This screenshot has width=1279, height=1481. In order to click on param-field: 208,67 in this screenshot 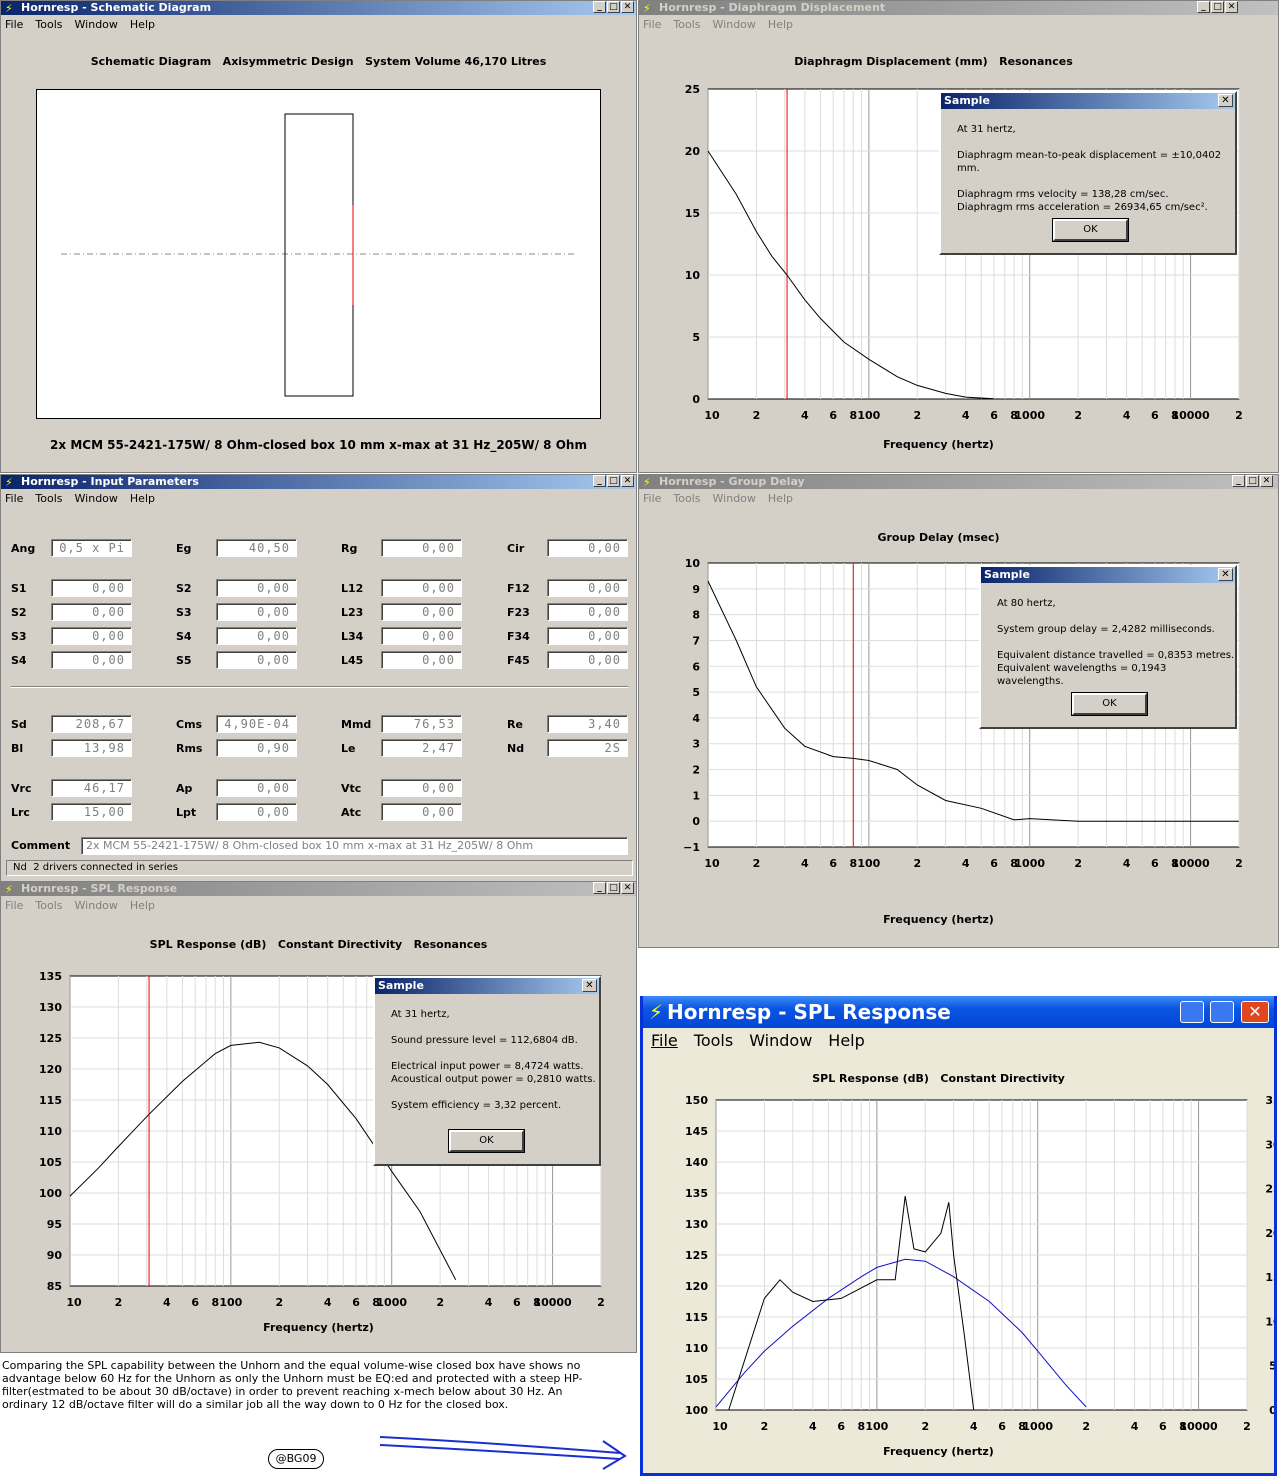, I will do `click(91, 724)`.